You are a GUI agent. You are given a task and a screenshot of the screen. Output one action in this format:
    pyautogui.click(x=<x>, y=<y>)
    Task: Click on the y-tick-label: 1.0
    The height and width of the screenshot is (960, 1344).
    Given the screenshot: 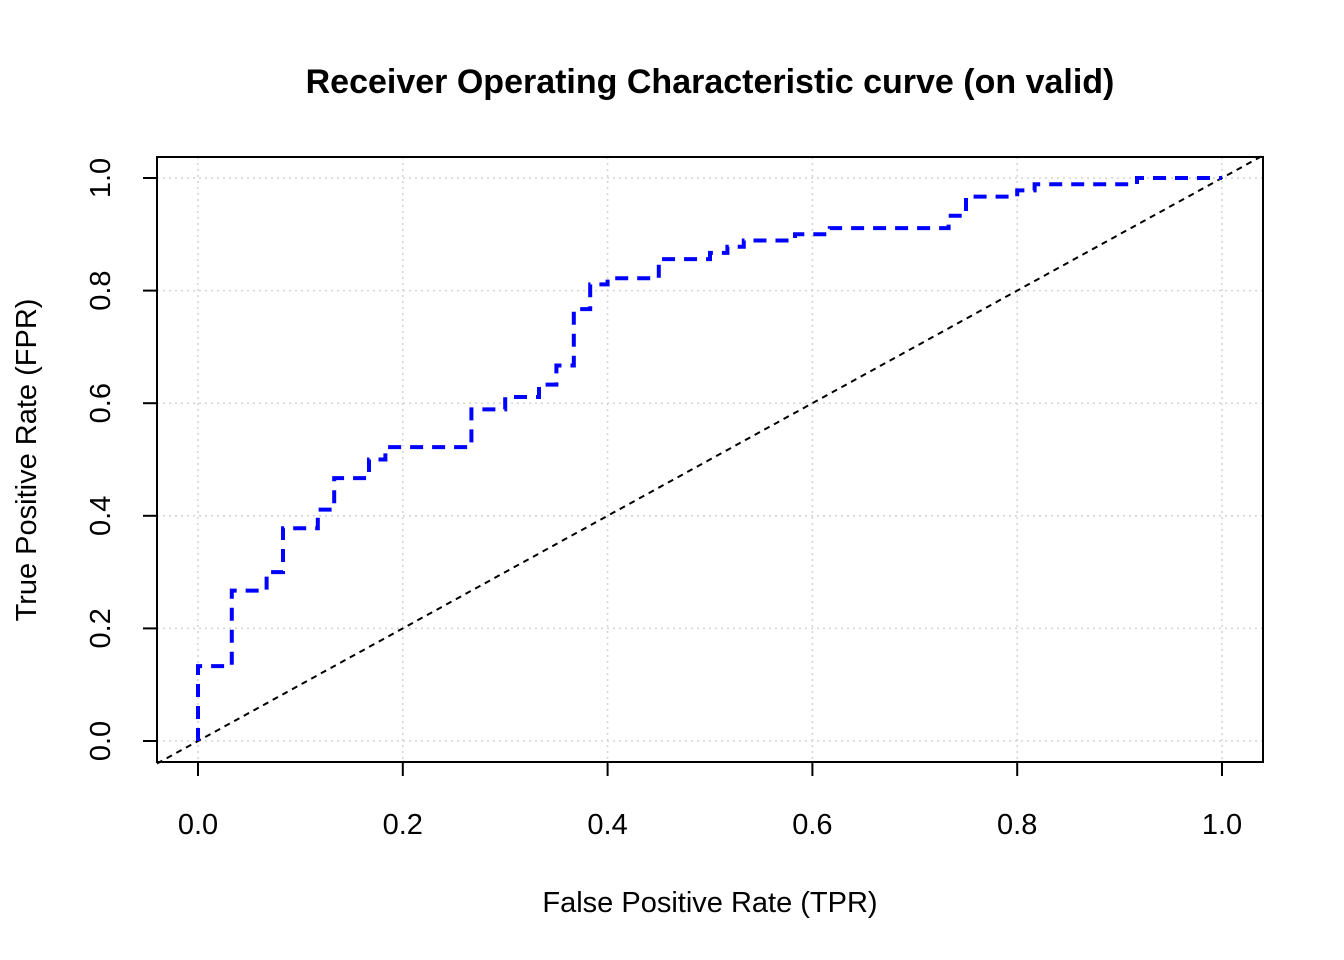 What is the action you would take?
    pyautogui.click(x=101, y=178)
    